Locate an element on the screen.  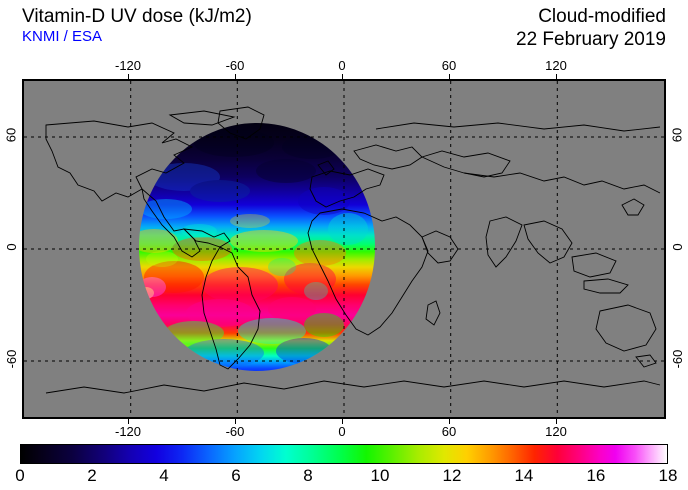
xtick-label-top-4: 120 is located at coordinates (556, 65).